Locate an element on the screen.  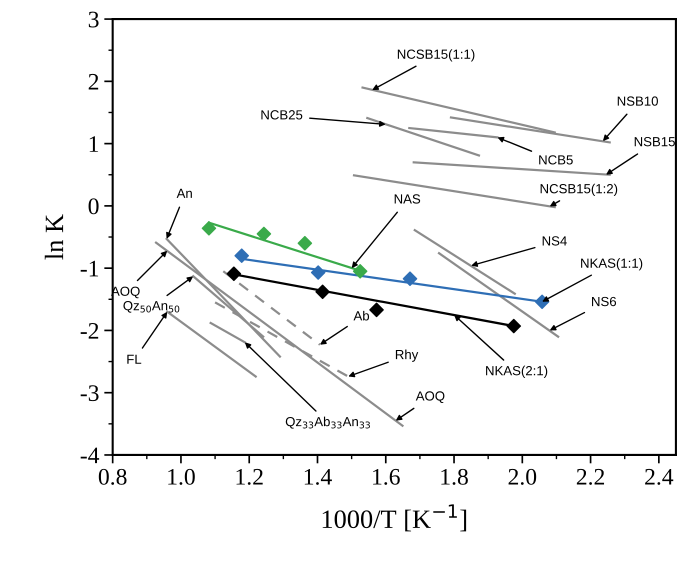
annotation: FL is located at coordinates (134, 359).